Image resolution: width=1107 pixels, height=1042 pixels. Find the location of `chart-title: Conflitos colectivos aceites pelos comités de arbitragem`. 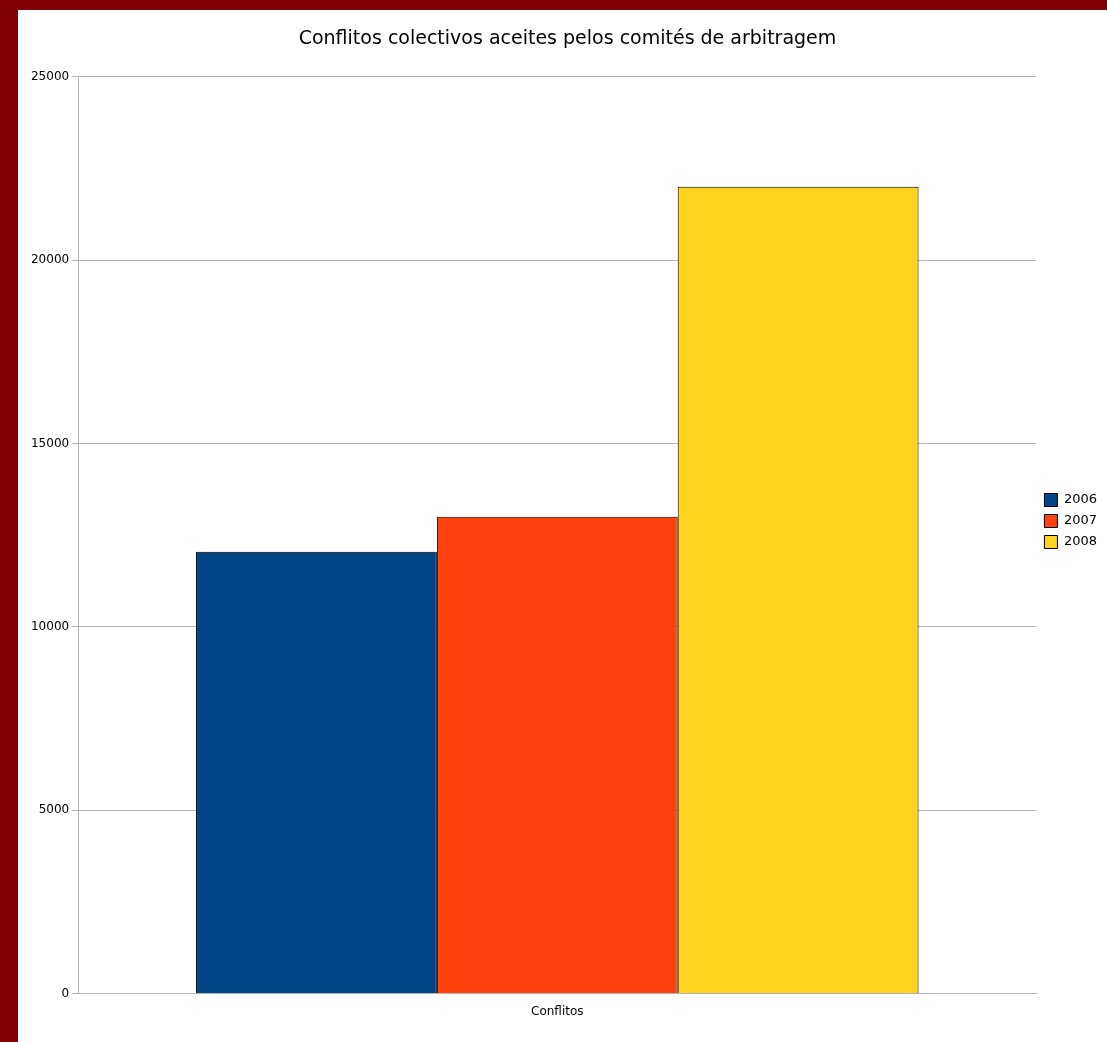

chart-title: Conflitos colectivos aceites pelos comités de arbitragem is located at coordinates (567, 37).